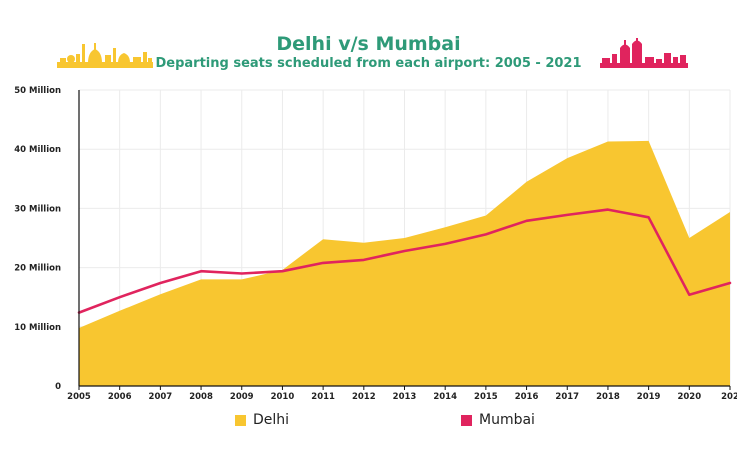 The image size is (737, 450). Describe the element at coordinates (161, 397) in the screenshot. I see `x-tick-label: 2007` at that location.